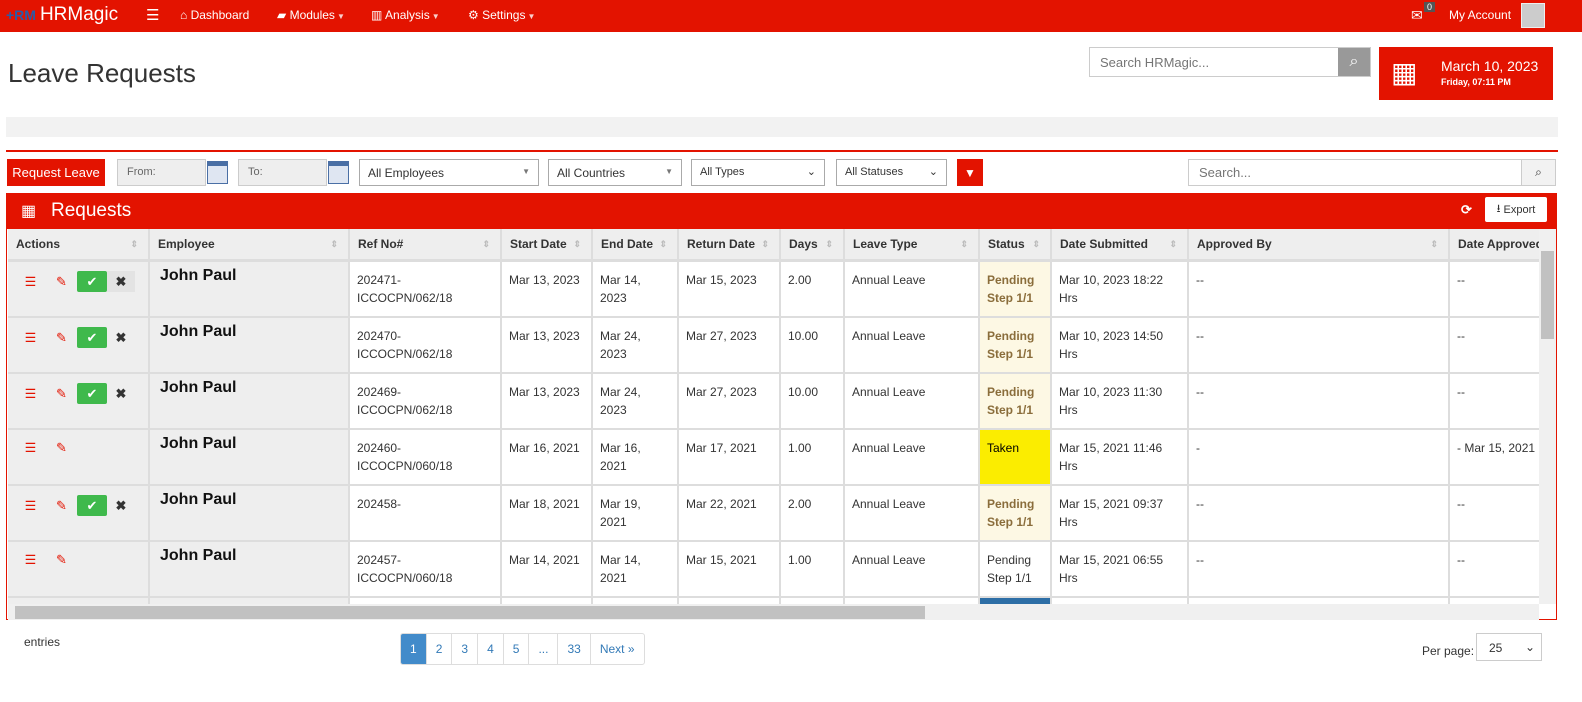 This screenshot has width=1582, height=702. Describe the element at coordinates (591, 173) in the screenshot. I see `select-value: All Countries` at that location.